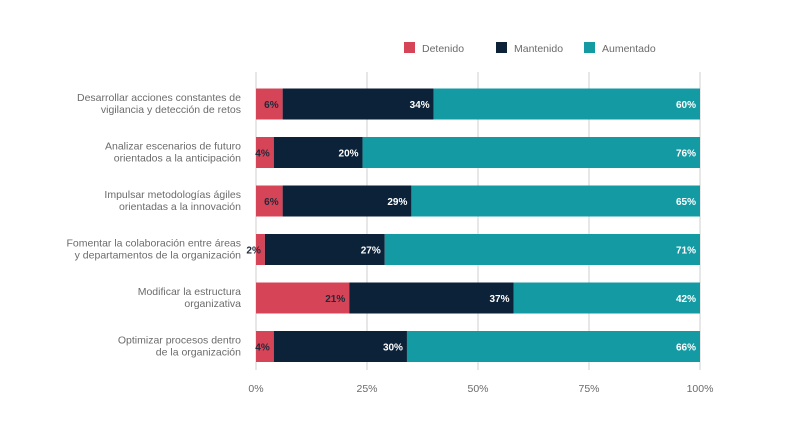 The height and width of the screenshot is (436, 800). Describe the element at coordinates (153, 244) in the screenshot. I see `category-label: Fomentar la colaboración entre áreas` at that location.